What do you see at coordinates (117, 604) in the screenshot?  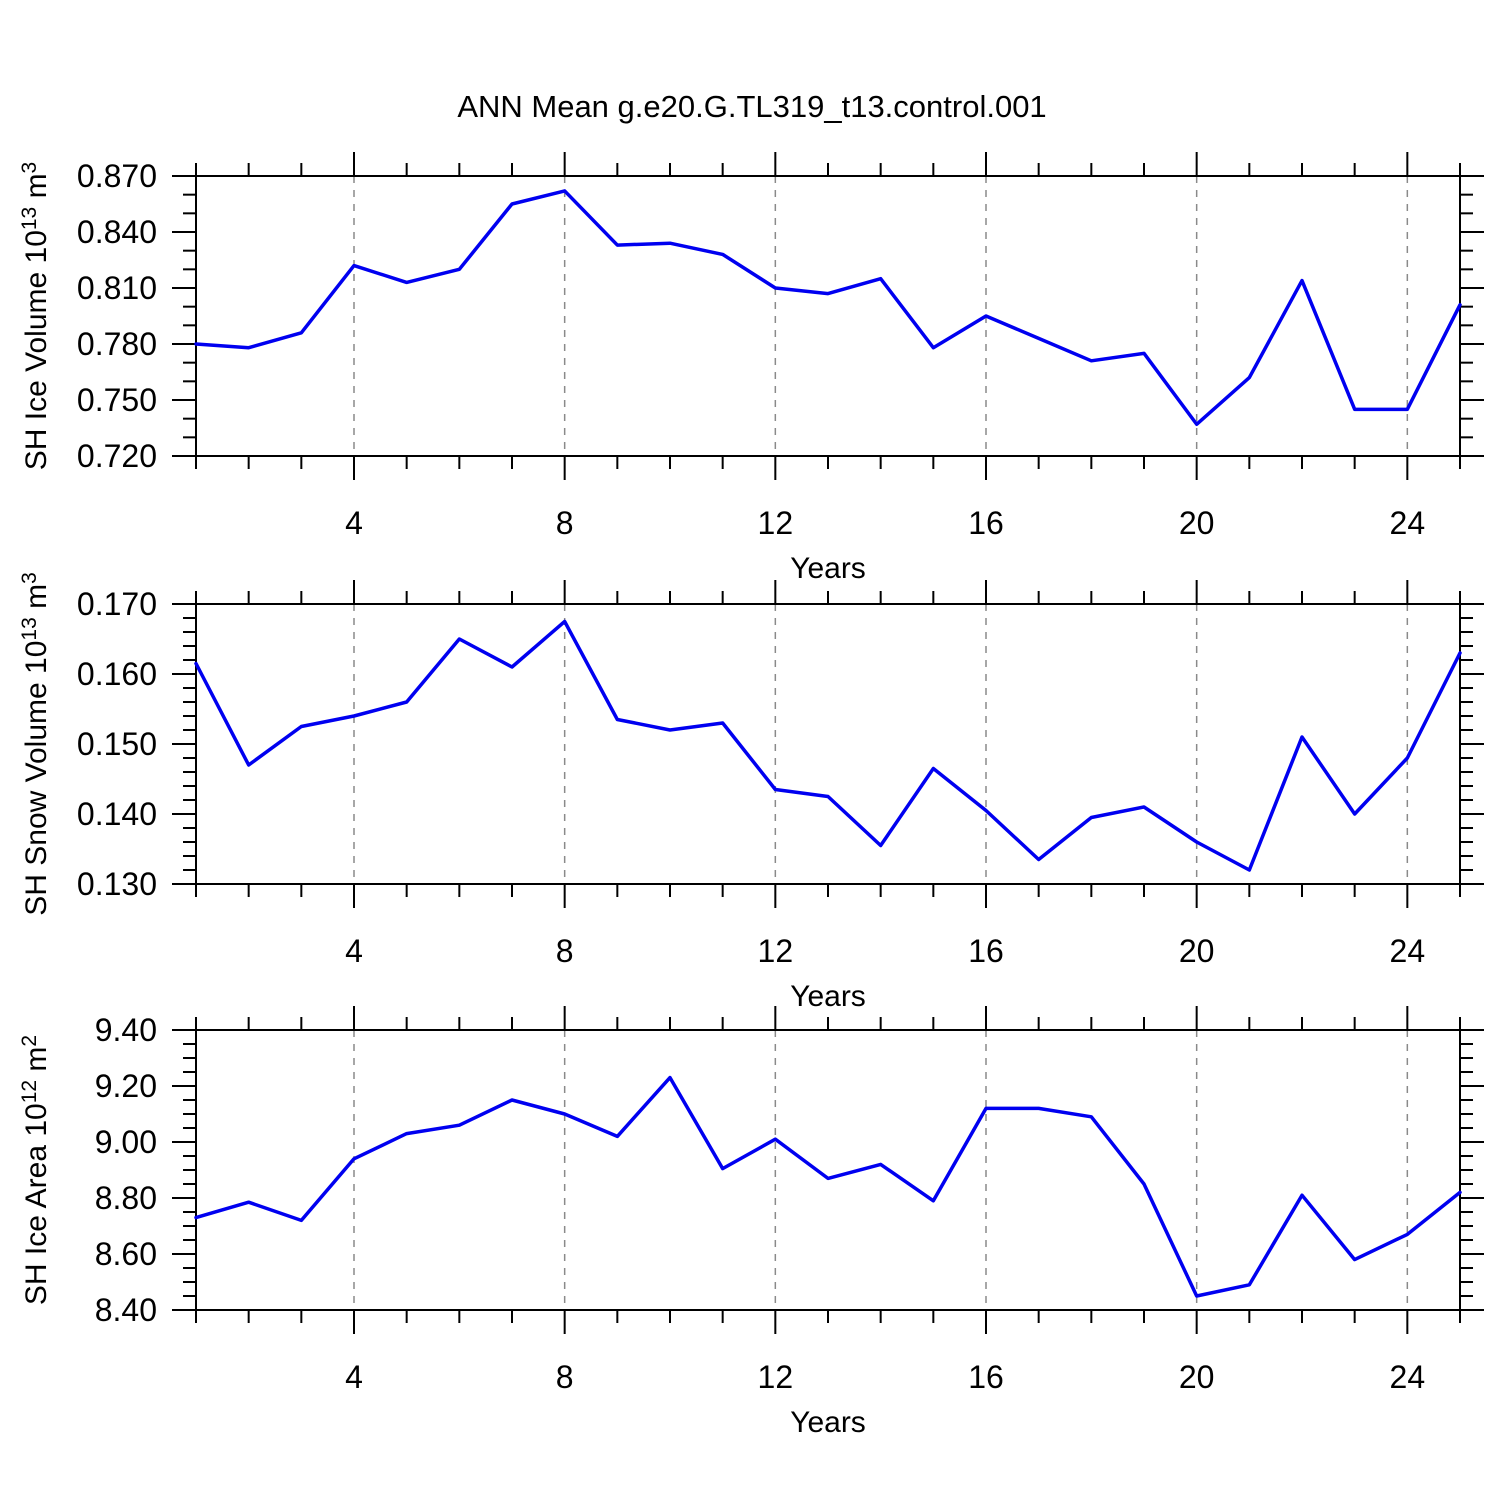 I see `y-tick-label: 0.170` at bounding box center [117, 604].